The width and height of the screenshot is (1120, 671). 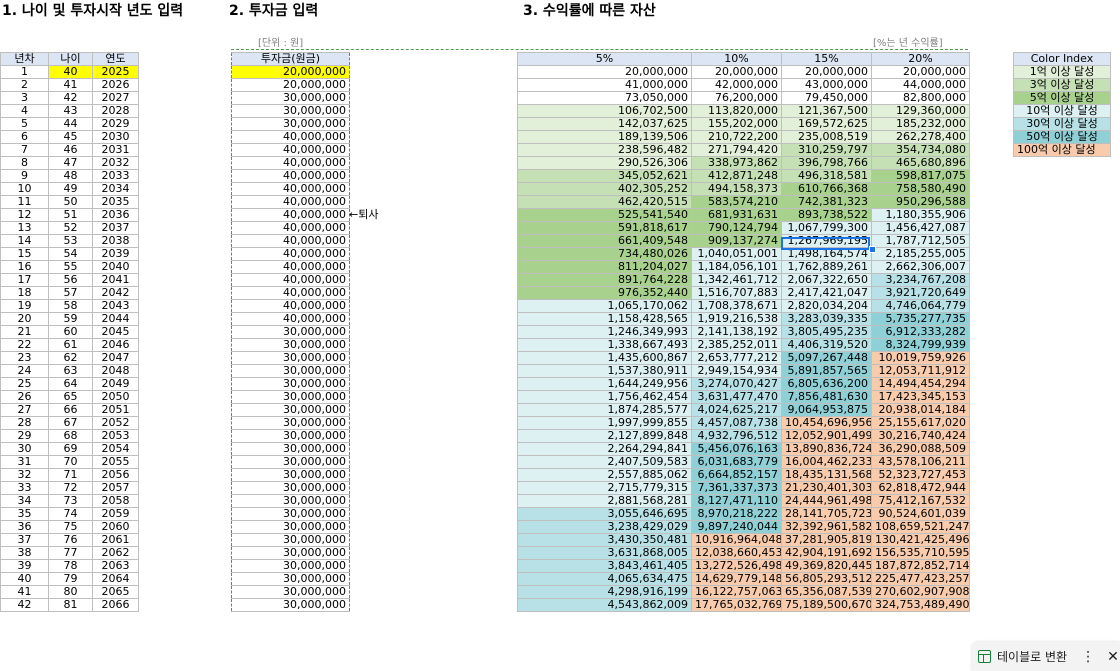 What do you see at coordinates (115, 397) in the screenshot?
I see `year-cell: 2050` at bounding box center [115, 397].